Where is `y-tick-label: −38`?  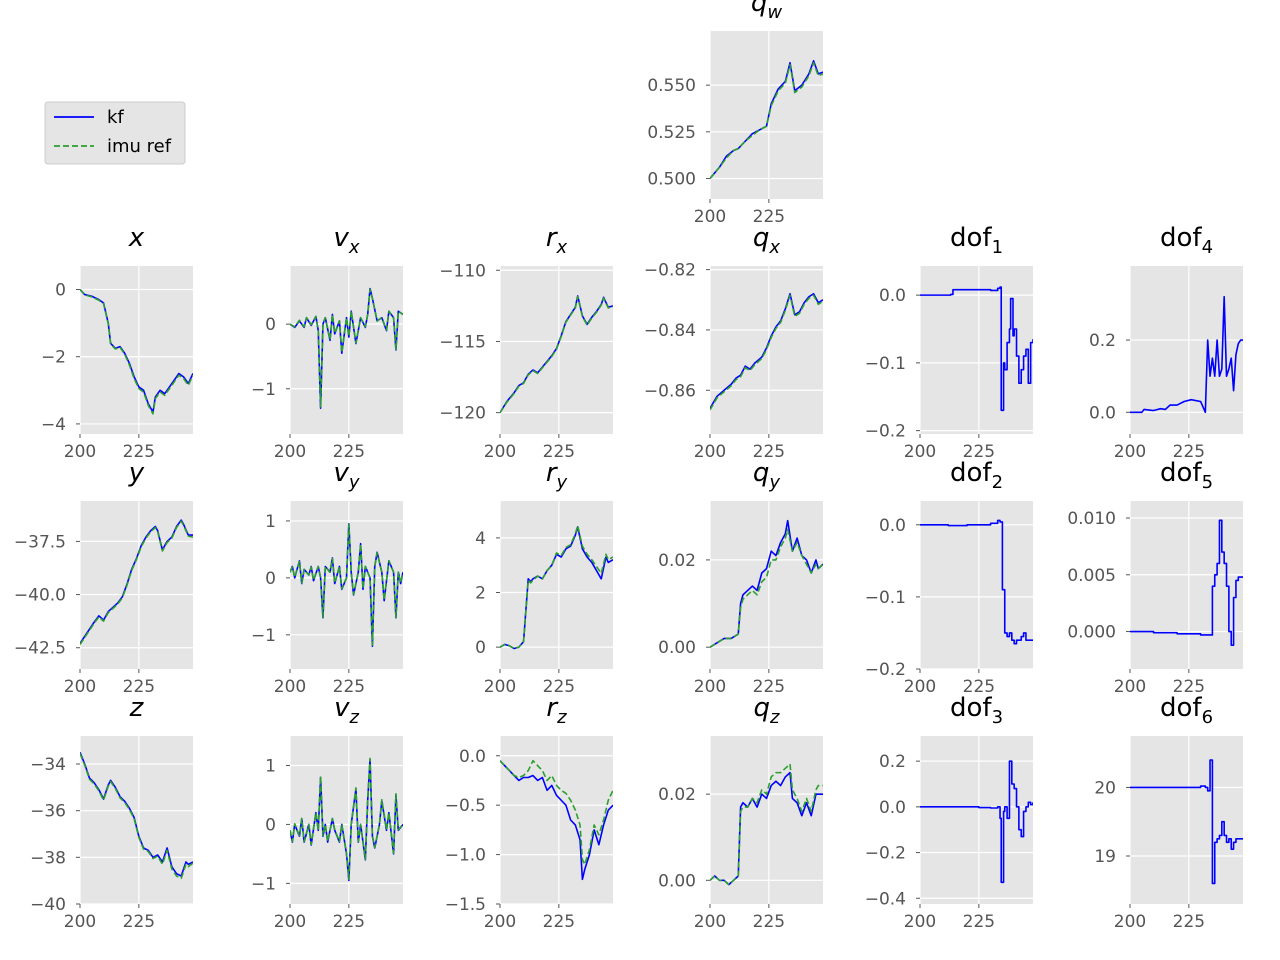
y-tick-label: −38 is located at coordinates (48, 858).